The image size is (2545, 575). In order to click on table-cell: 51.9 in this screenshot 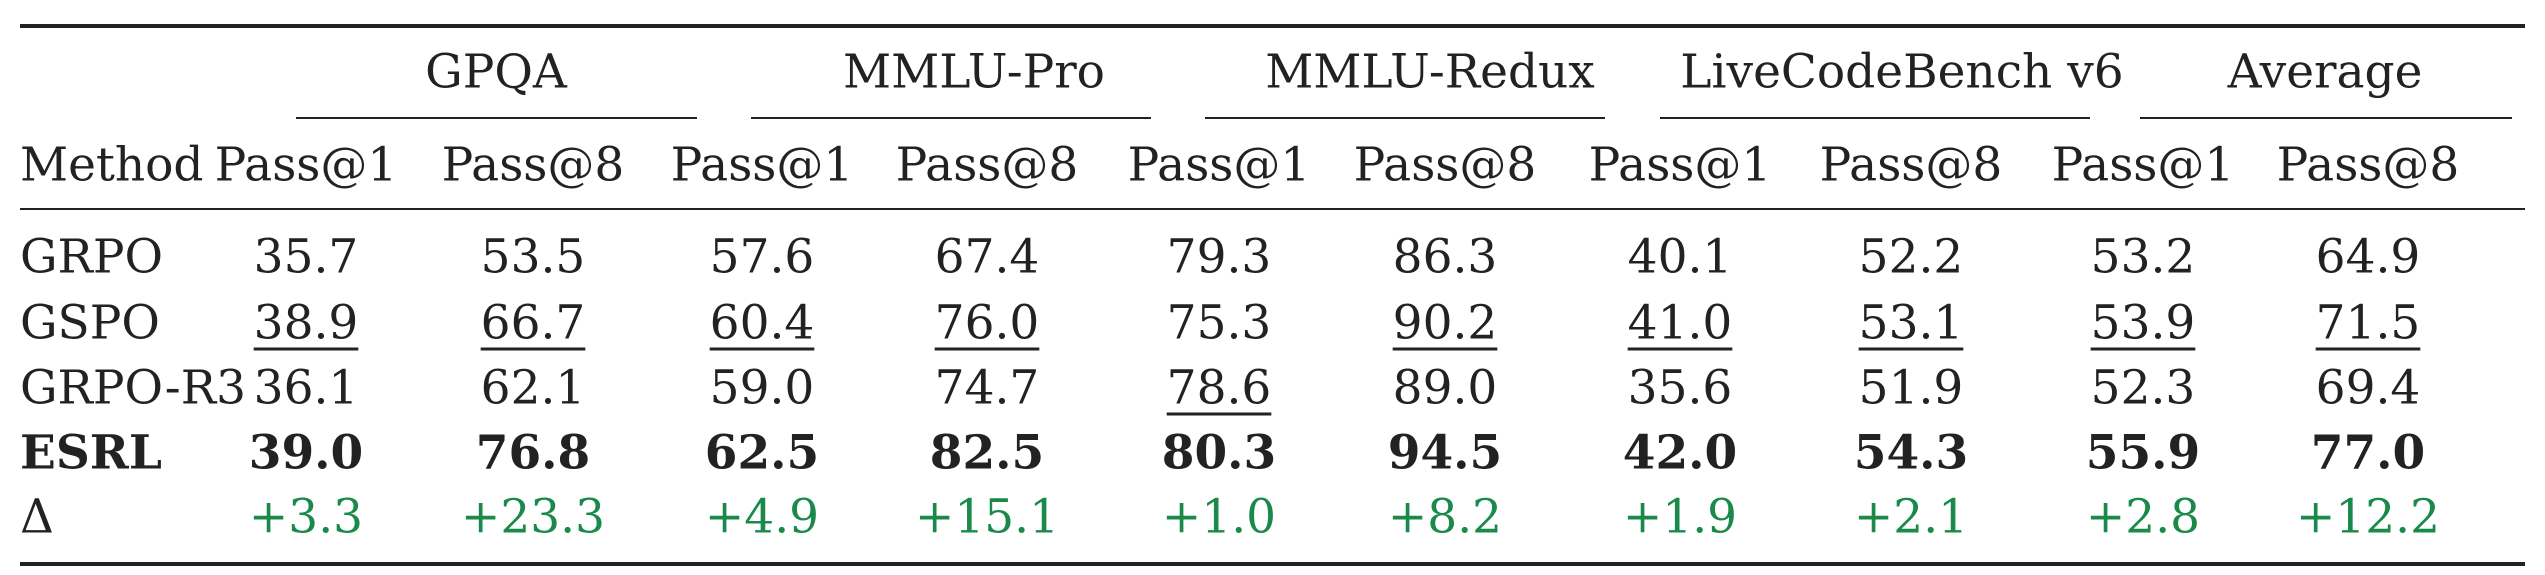, I will do `click(1911, 388)`.